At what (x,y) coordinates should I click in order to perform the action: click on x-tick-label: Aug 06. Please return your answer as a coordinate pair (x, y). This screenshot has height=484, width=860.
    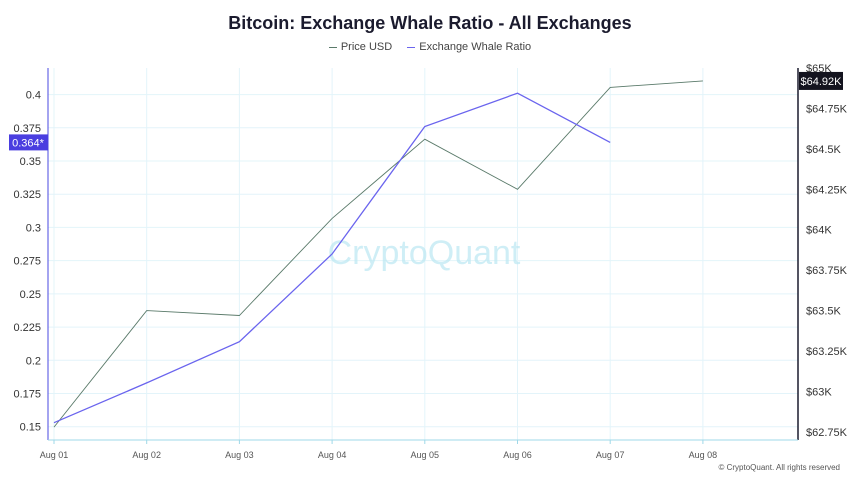
    Looking at the image, I should click on (517, 455).